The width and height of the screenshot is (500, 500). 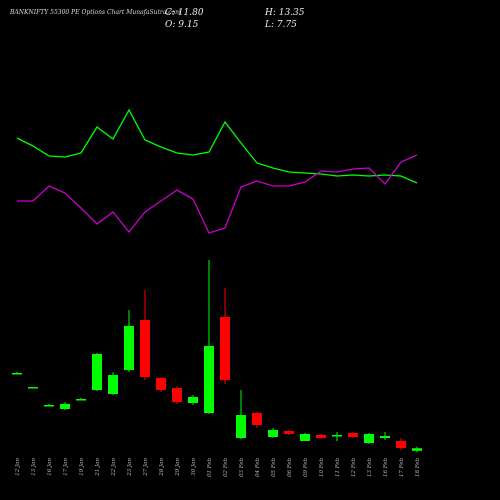 What do you see at coordinates (280, 25) in the screenshot?
I see `low-stat: L: 7.75` at bounding box center [280, 25].